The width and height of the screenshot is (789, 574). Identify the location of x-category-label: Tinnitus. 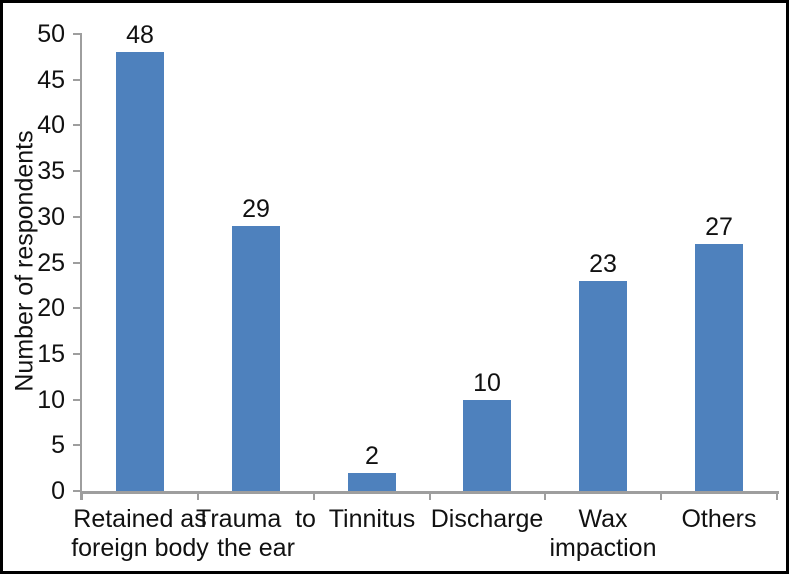
(372, 519).